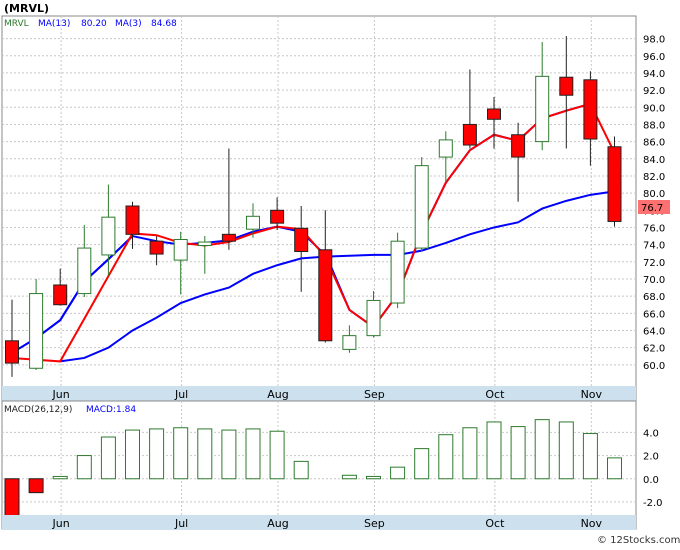 This screenshot has height=550, width=680. Describe the element at coordinates (654, 246) in the screenshot. I see `price-y-tick: 74.0` at that location.